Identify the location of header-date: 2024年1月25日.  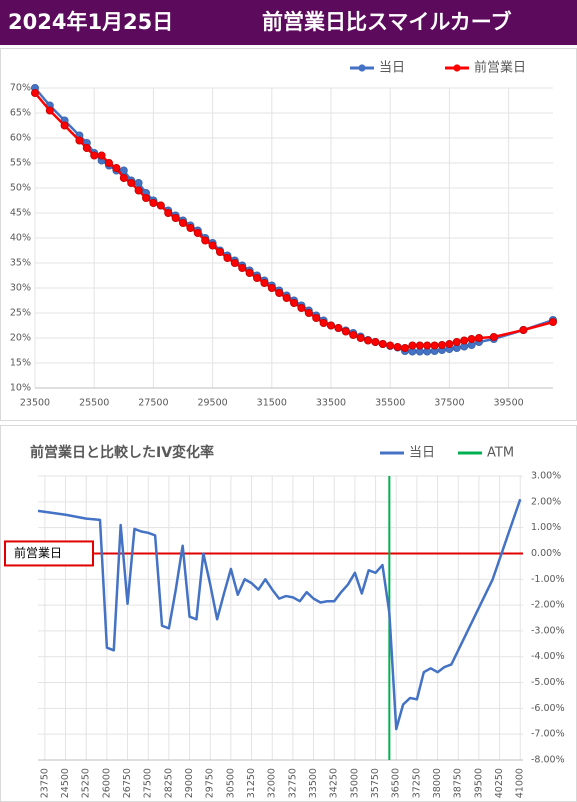
(90, 22).